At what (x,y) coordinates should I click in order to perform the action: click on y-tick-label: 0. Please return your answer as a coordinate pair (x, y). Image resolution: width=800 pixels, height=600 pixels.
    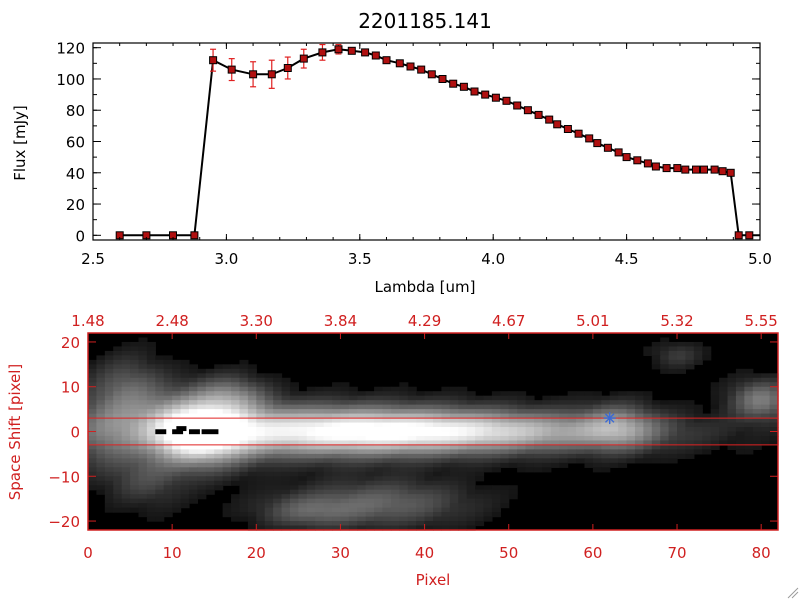
    Looking at the image, I should click on (80, 236).